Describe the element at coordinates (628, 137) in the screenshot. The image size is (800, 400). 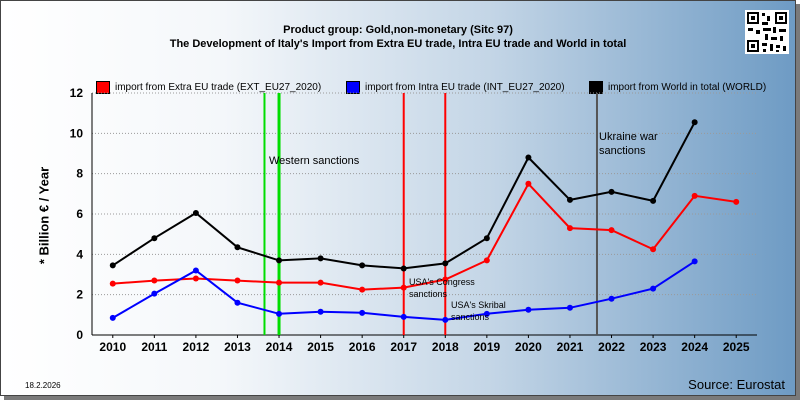
I see `annotation-ukraine-line1: Ukraine war` at that location.